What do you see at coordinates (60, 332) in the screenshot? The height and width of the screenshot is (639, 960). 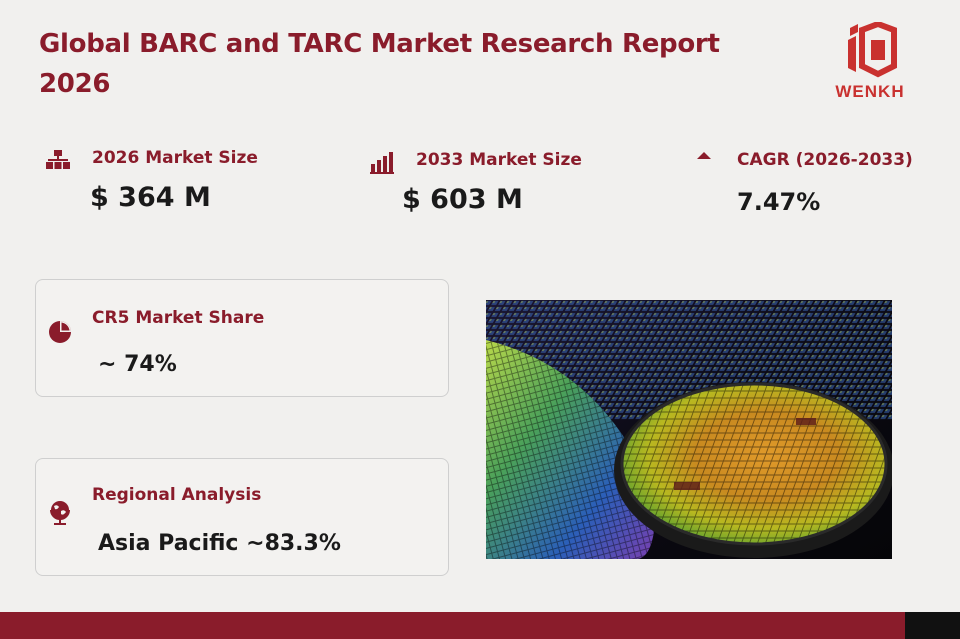 I see `pie-chart-icon` at bounding box center [60, 332].